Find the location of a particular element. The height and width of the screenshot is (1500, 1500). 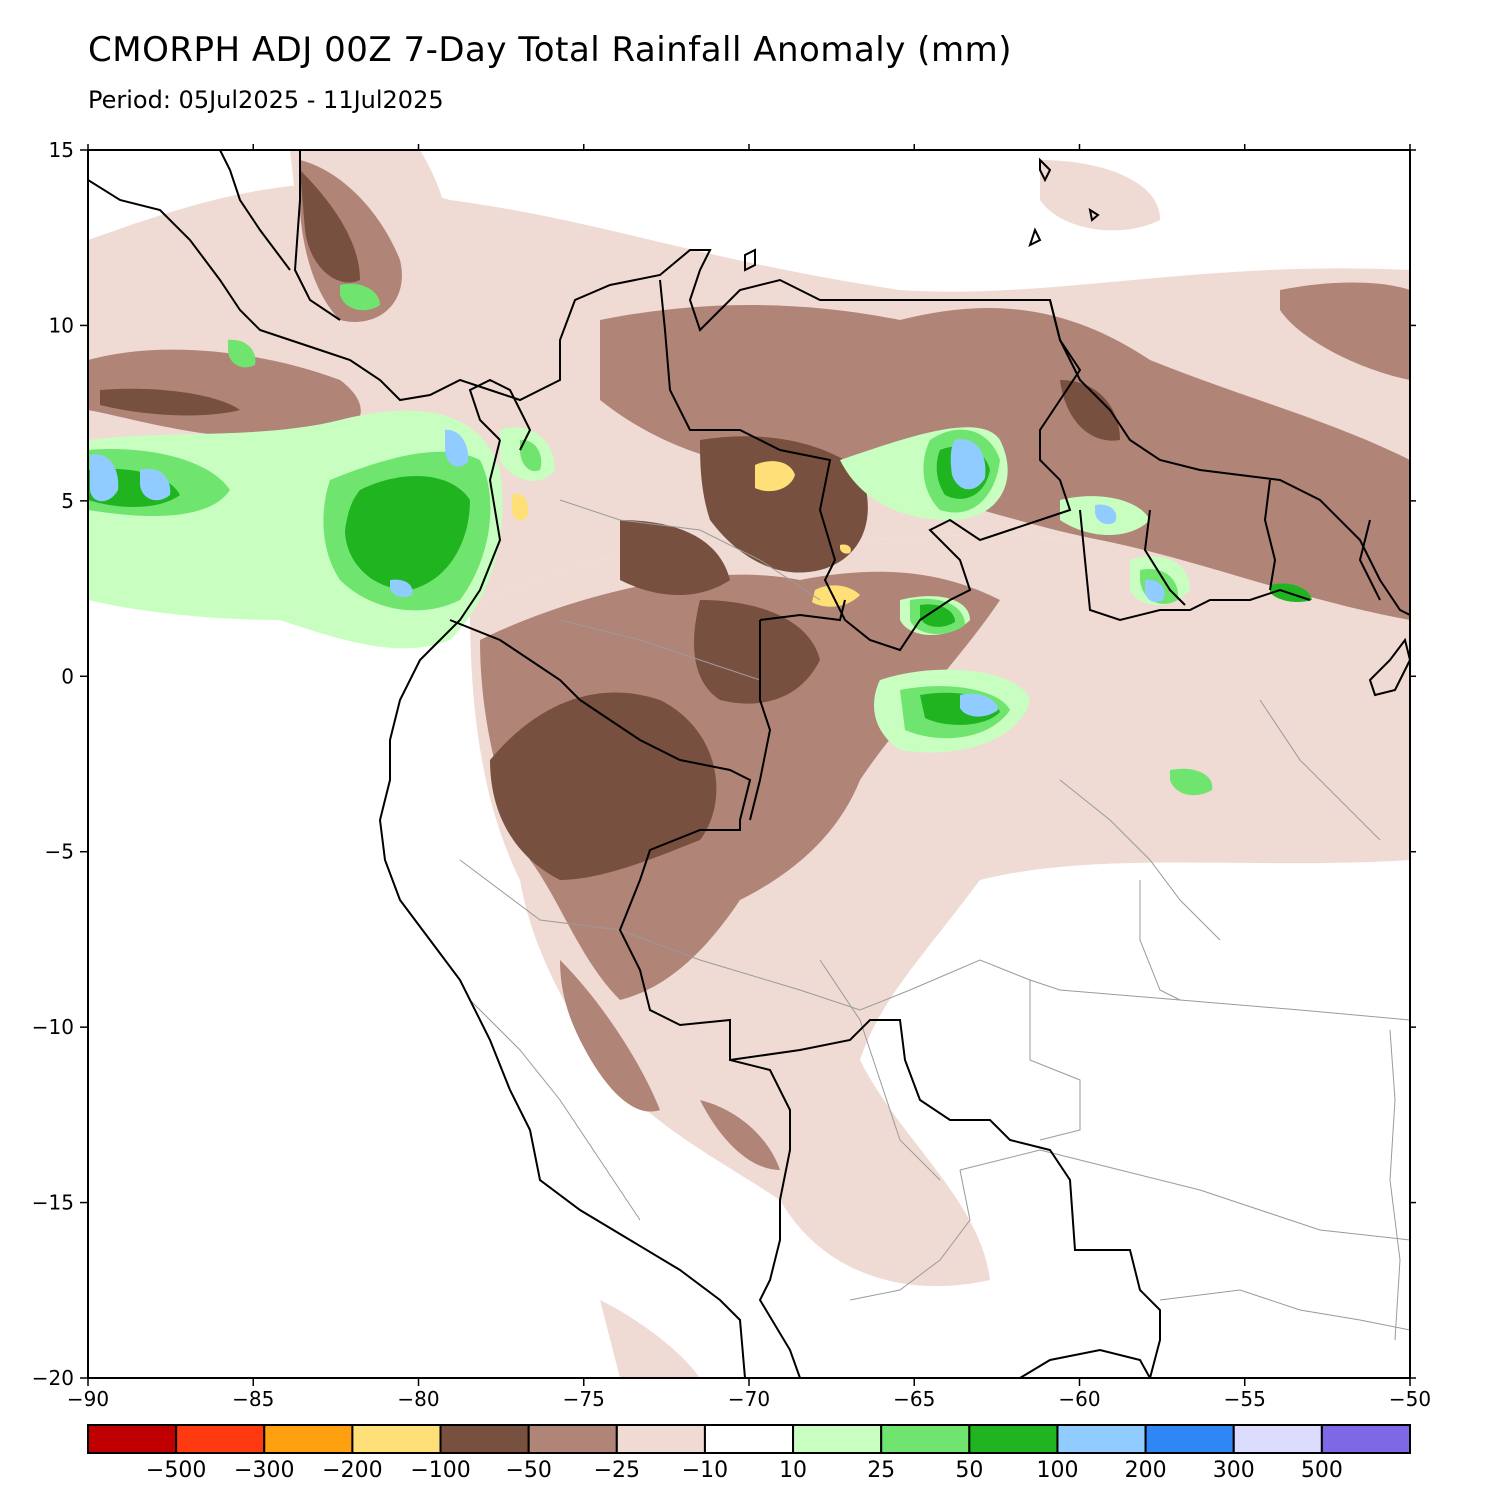

lon-tick-label: −75 is located at coordinates (584, 1399).